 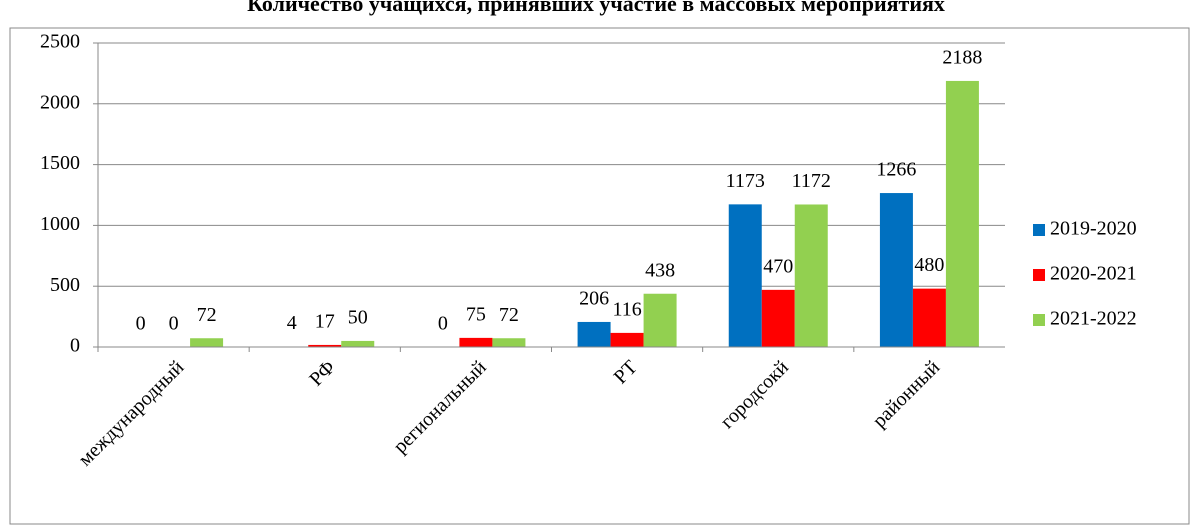 What do you see at coordinates (754, 394) in the screenshot?
I see `x-tick-label: городсокй` at bounding box center [754, 394].